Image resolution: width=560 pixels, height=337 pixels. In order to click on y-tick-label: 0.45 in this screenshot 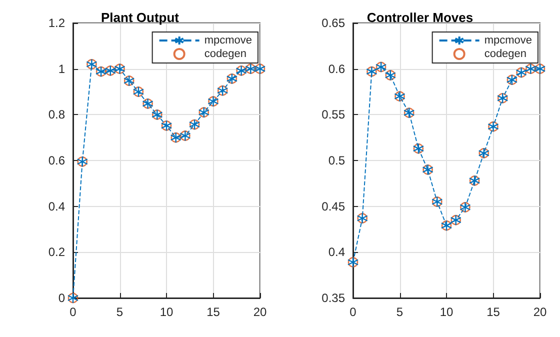, I will do `click(334, 206)`.